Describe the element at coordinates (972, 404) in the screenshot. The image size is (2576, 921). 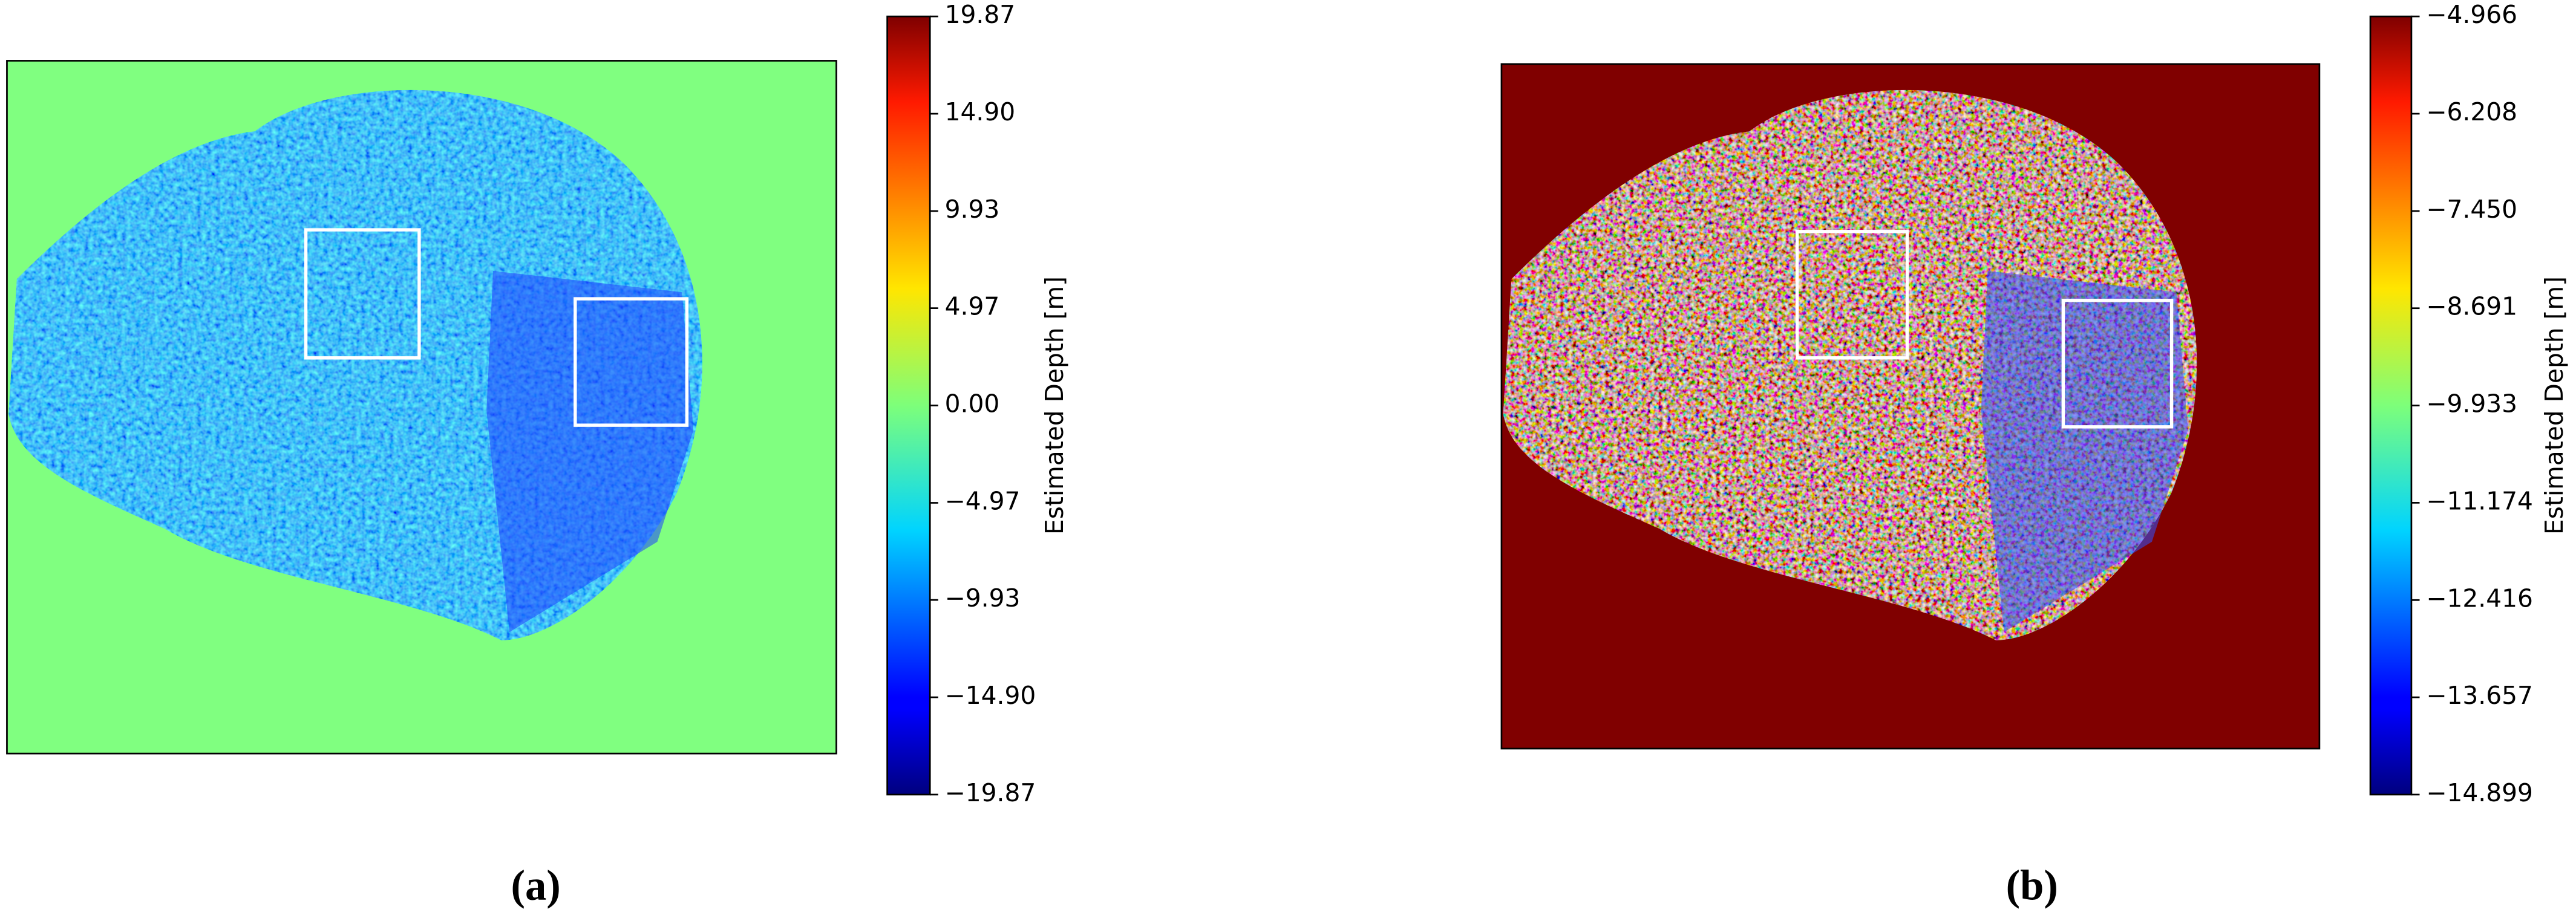
I see `colorbar-tick-label: 0.00` at that location.